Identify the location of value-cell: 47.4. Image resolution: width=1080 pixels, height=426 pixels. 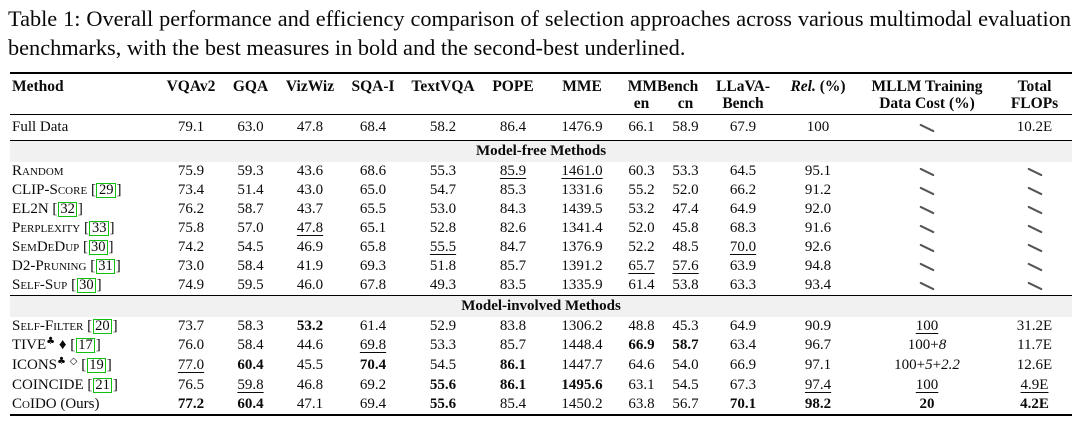
(685, 208).